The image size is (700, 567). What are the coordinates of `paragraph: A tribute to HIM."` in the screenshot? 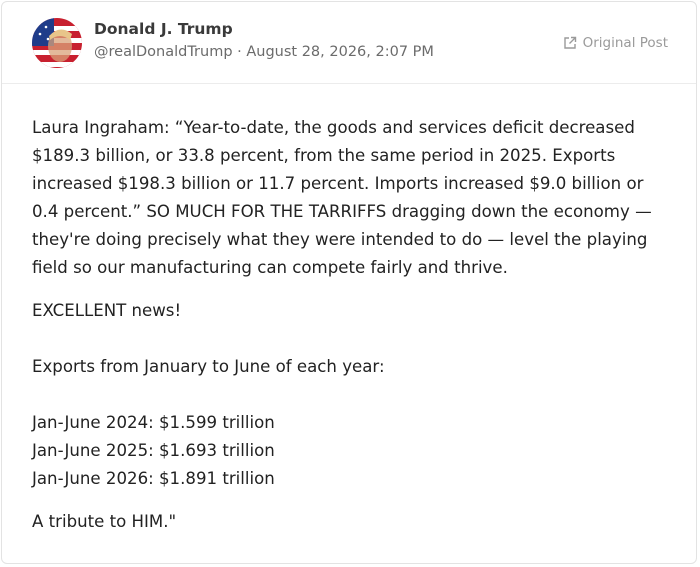 It's located at (352, 522).